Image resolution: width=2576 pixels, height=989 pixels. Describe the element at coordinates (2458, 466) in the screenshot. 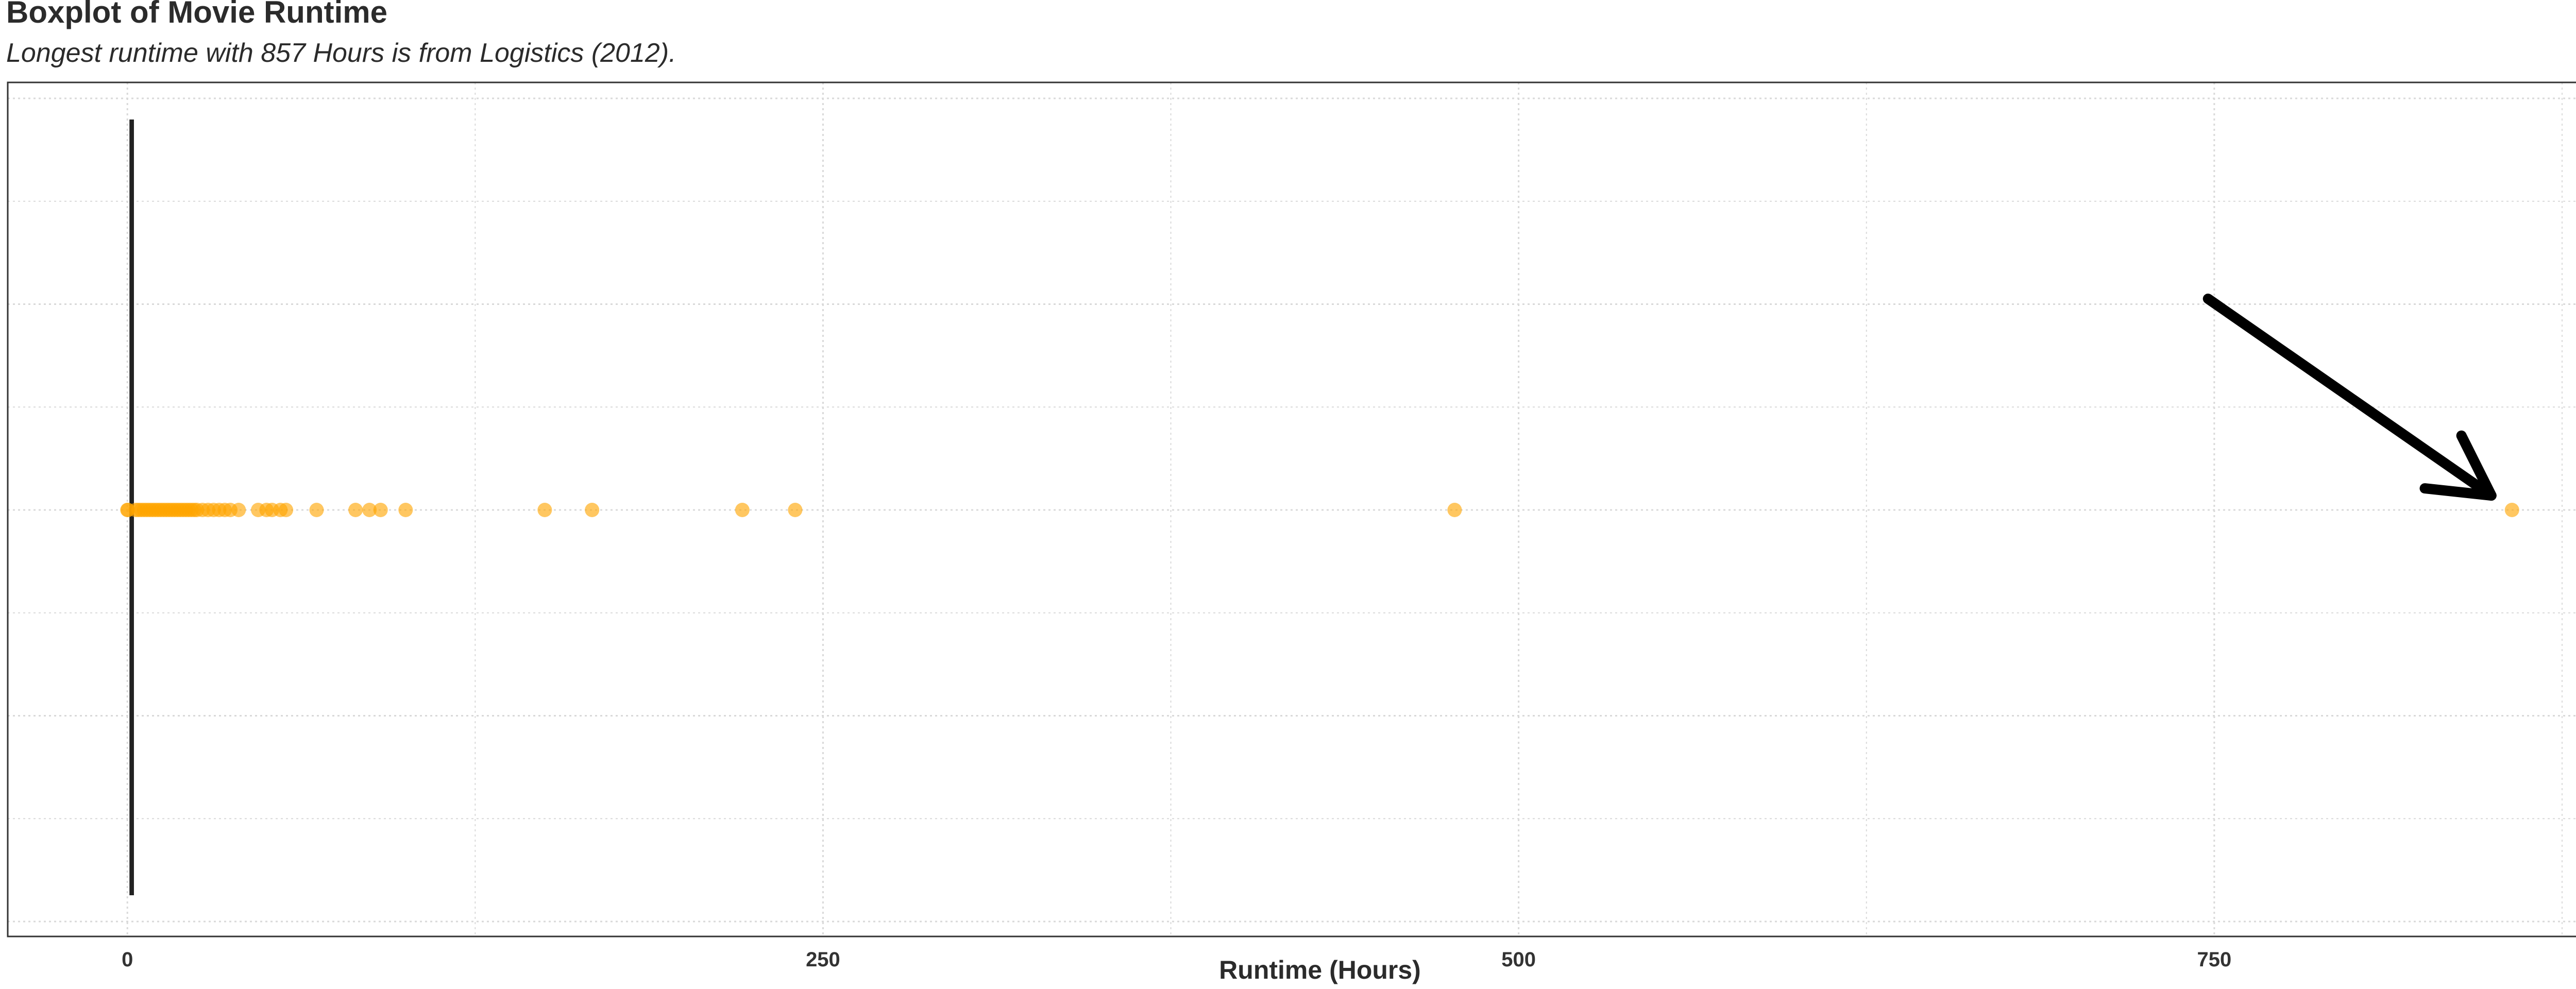

I see `arrow-head` at that location.